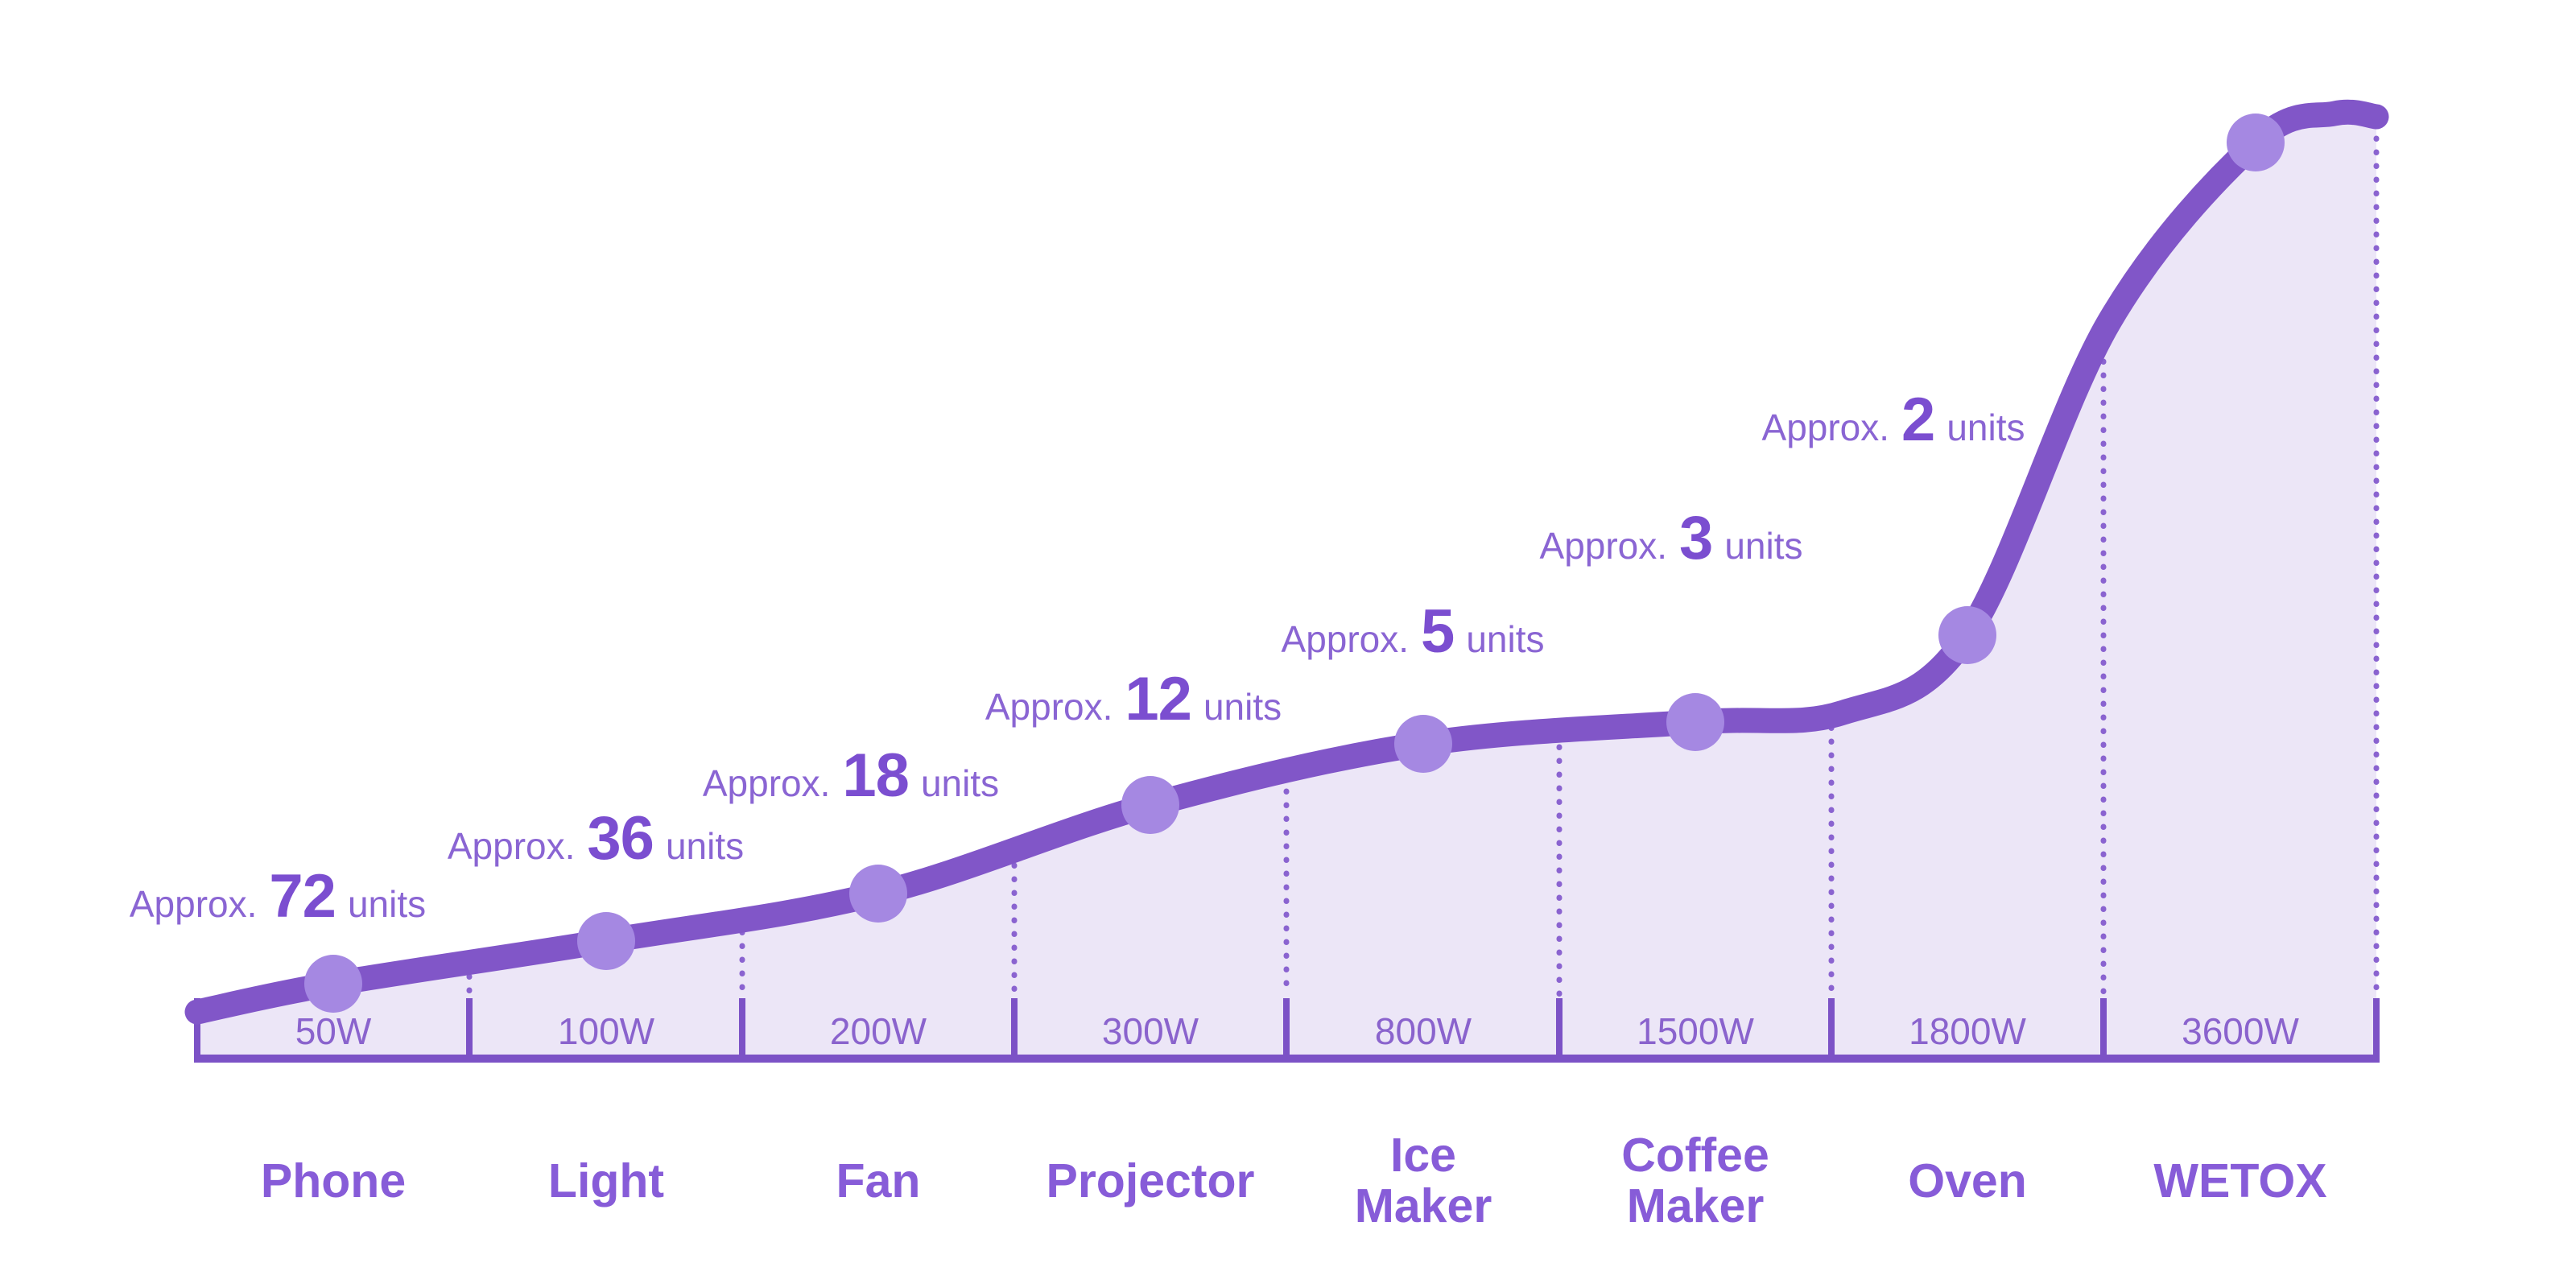  I want to click on approx-value: 2, so click(1918, 420).